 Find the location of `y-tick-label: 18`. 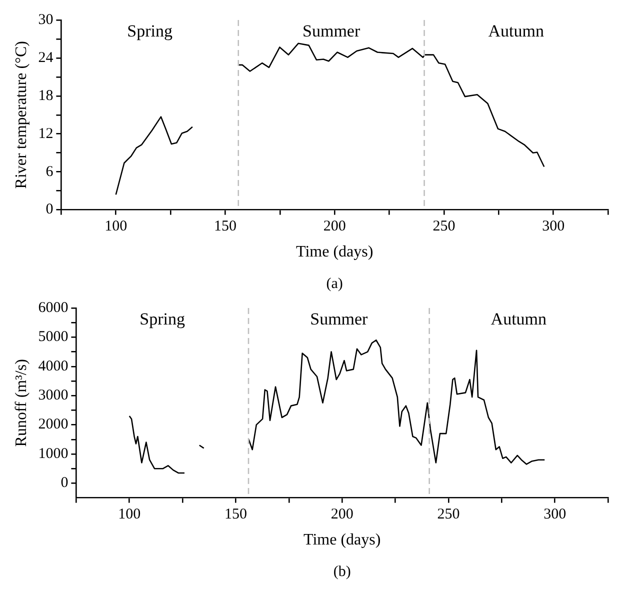

y-tick-label: 18 is located at coordinates (46, 96).